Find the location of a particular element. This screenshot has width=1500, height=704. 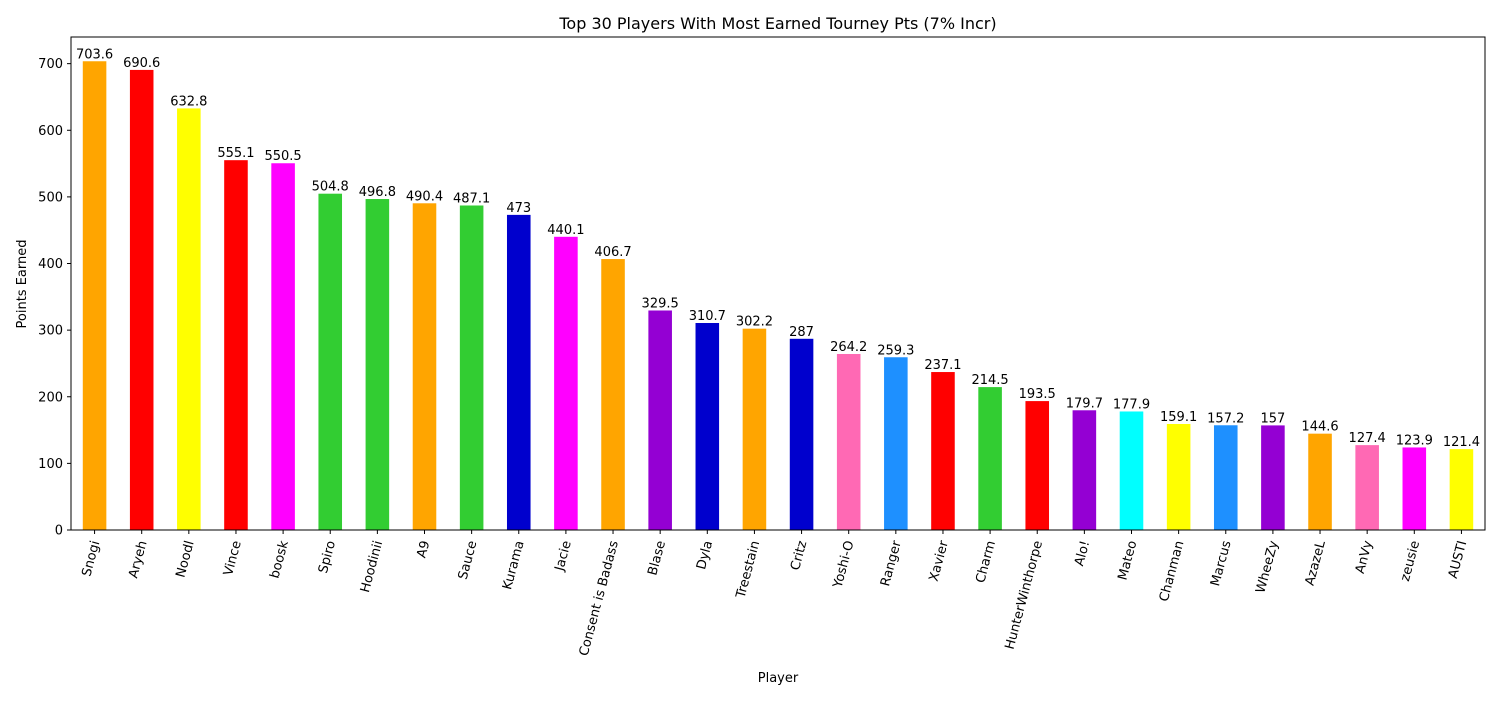

bar-value-label: 487.1 is located at coordinates (471, 198).